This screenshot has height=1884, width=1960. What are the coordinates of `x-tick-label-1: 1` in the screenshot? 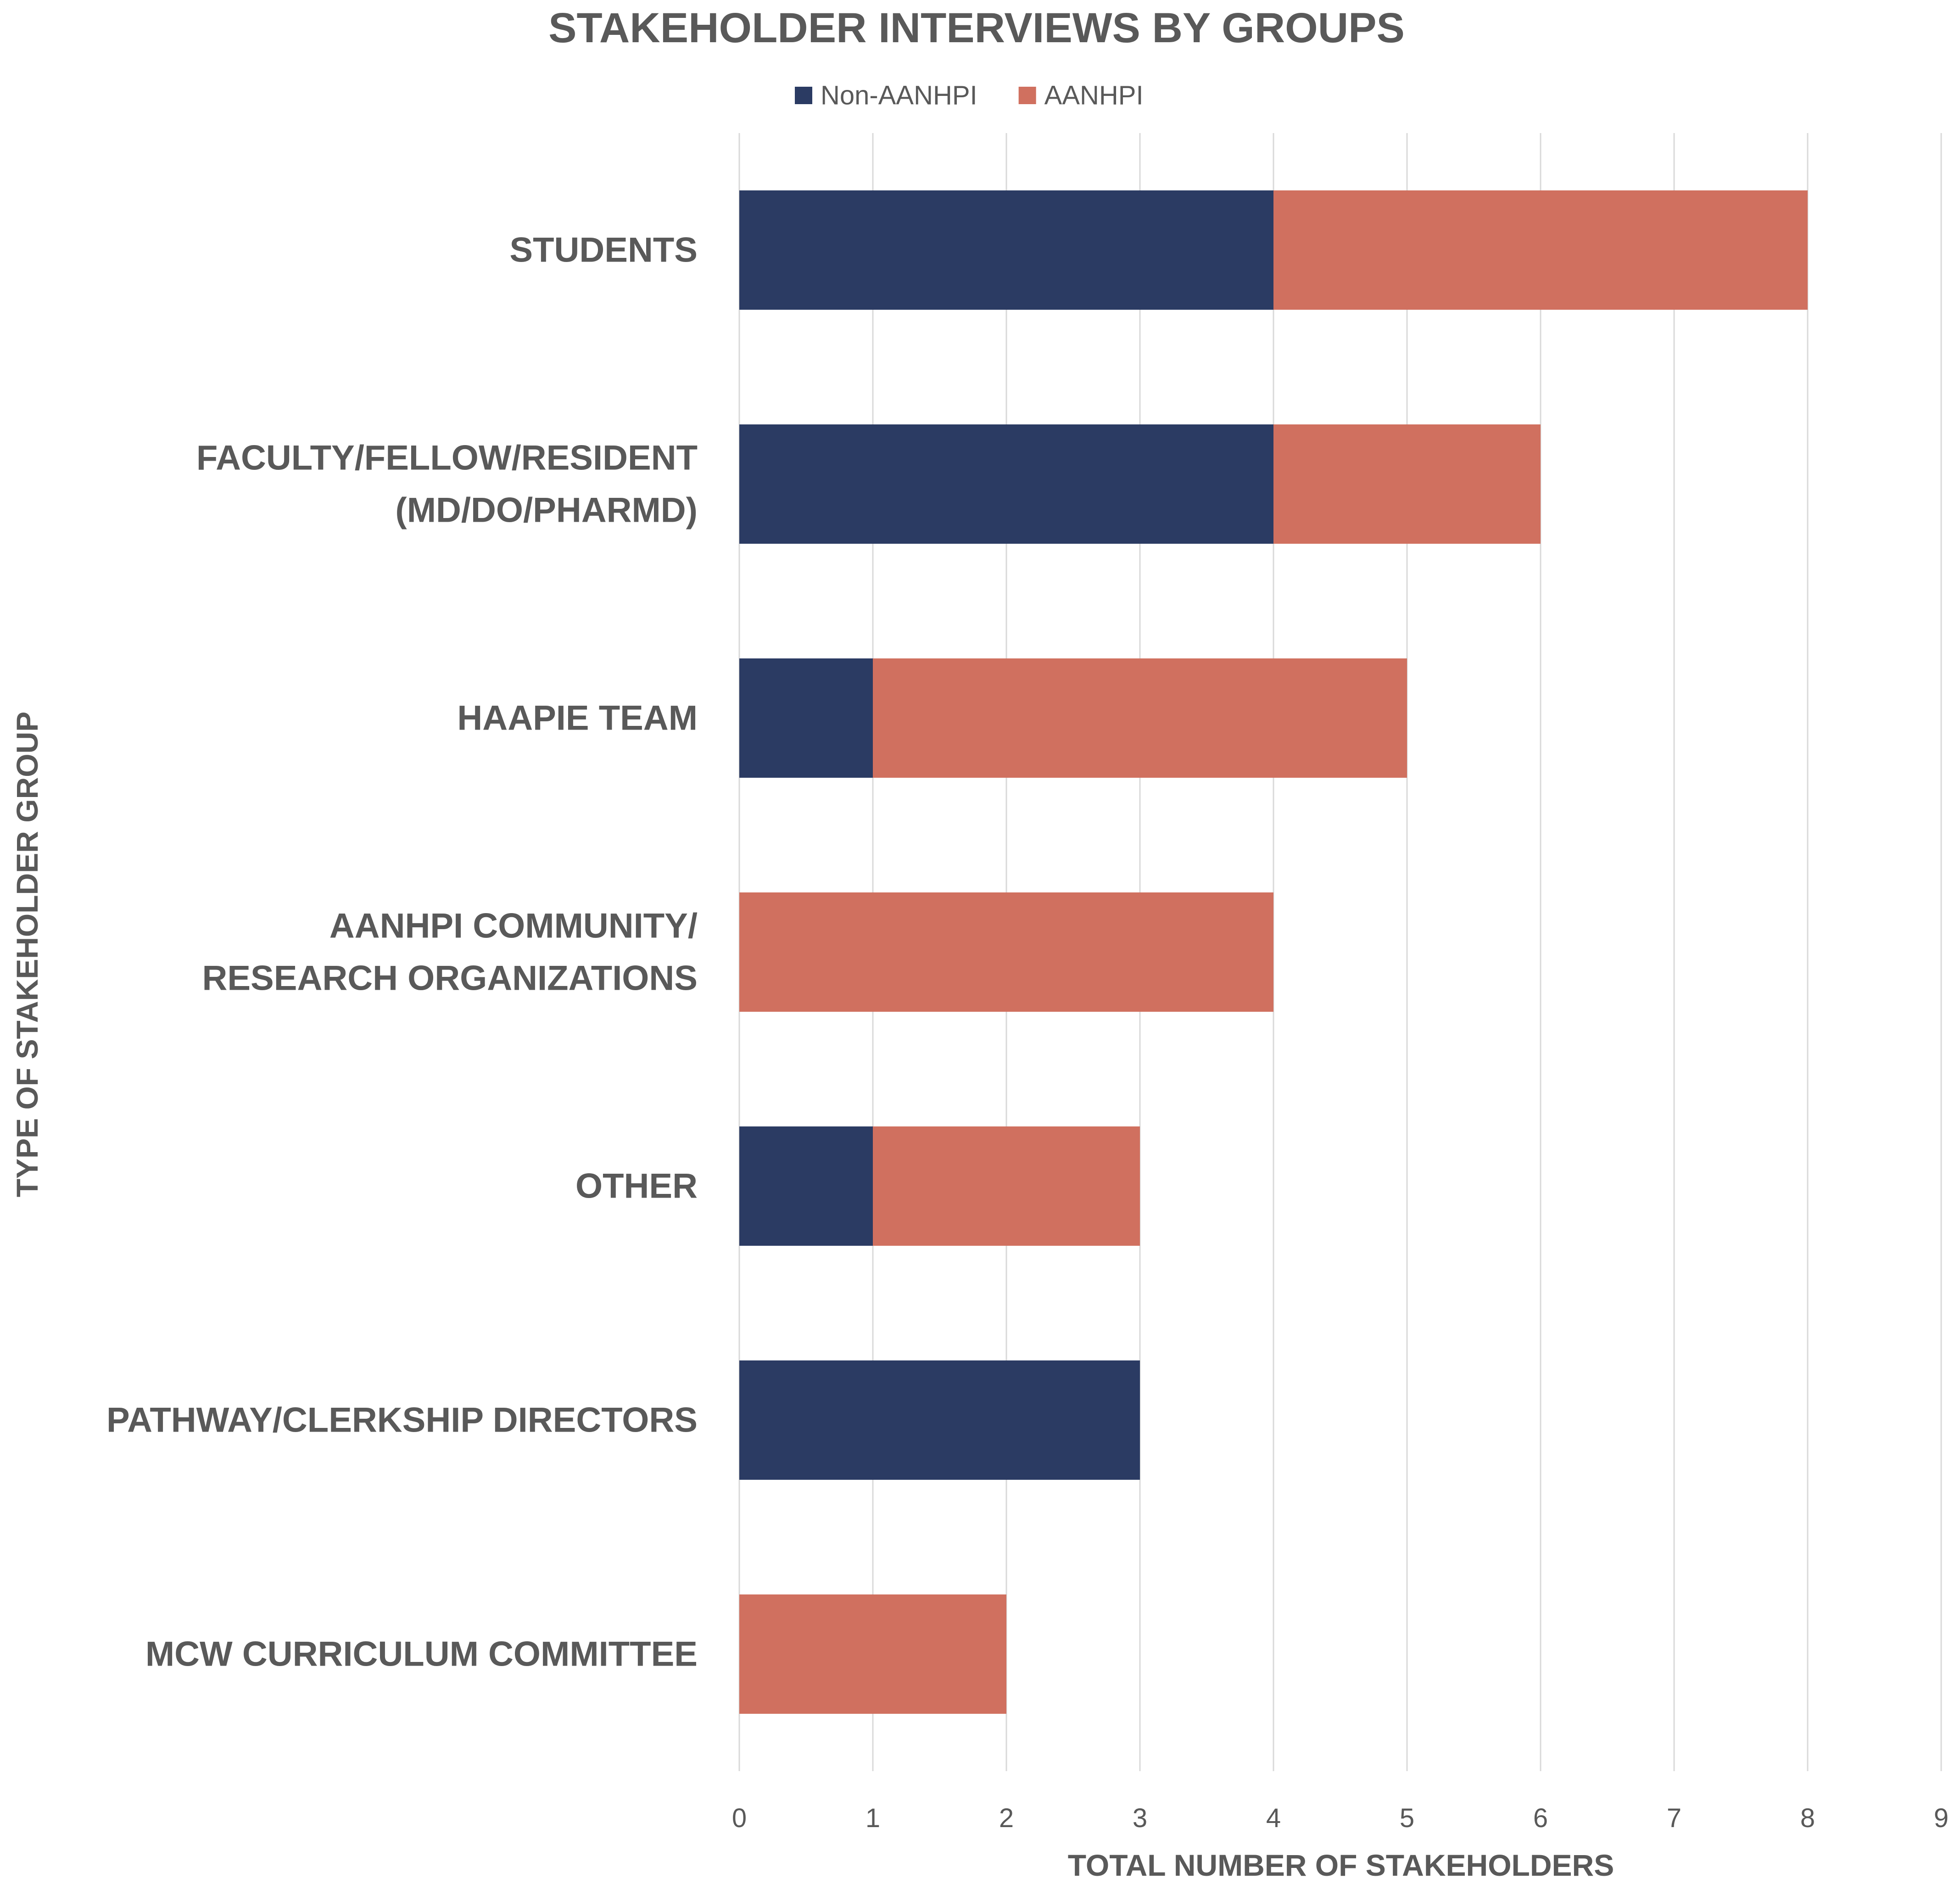 It's located at (873, 1818).